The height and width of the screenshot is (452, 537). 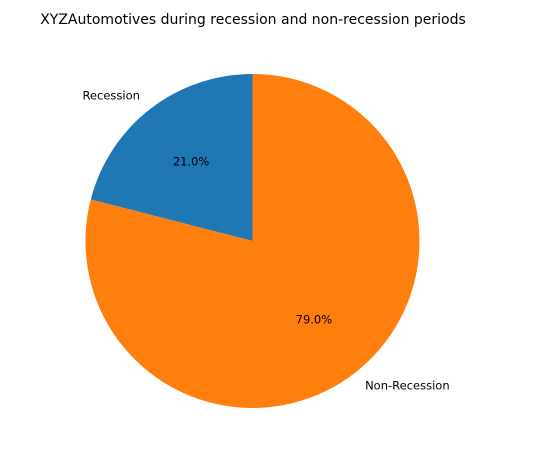 I want to click on pie-slice-recession, so click(x=171, y=157).